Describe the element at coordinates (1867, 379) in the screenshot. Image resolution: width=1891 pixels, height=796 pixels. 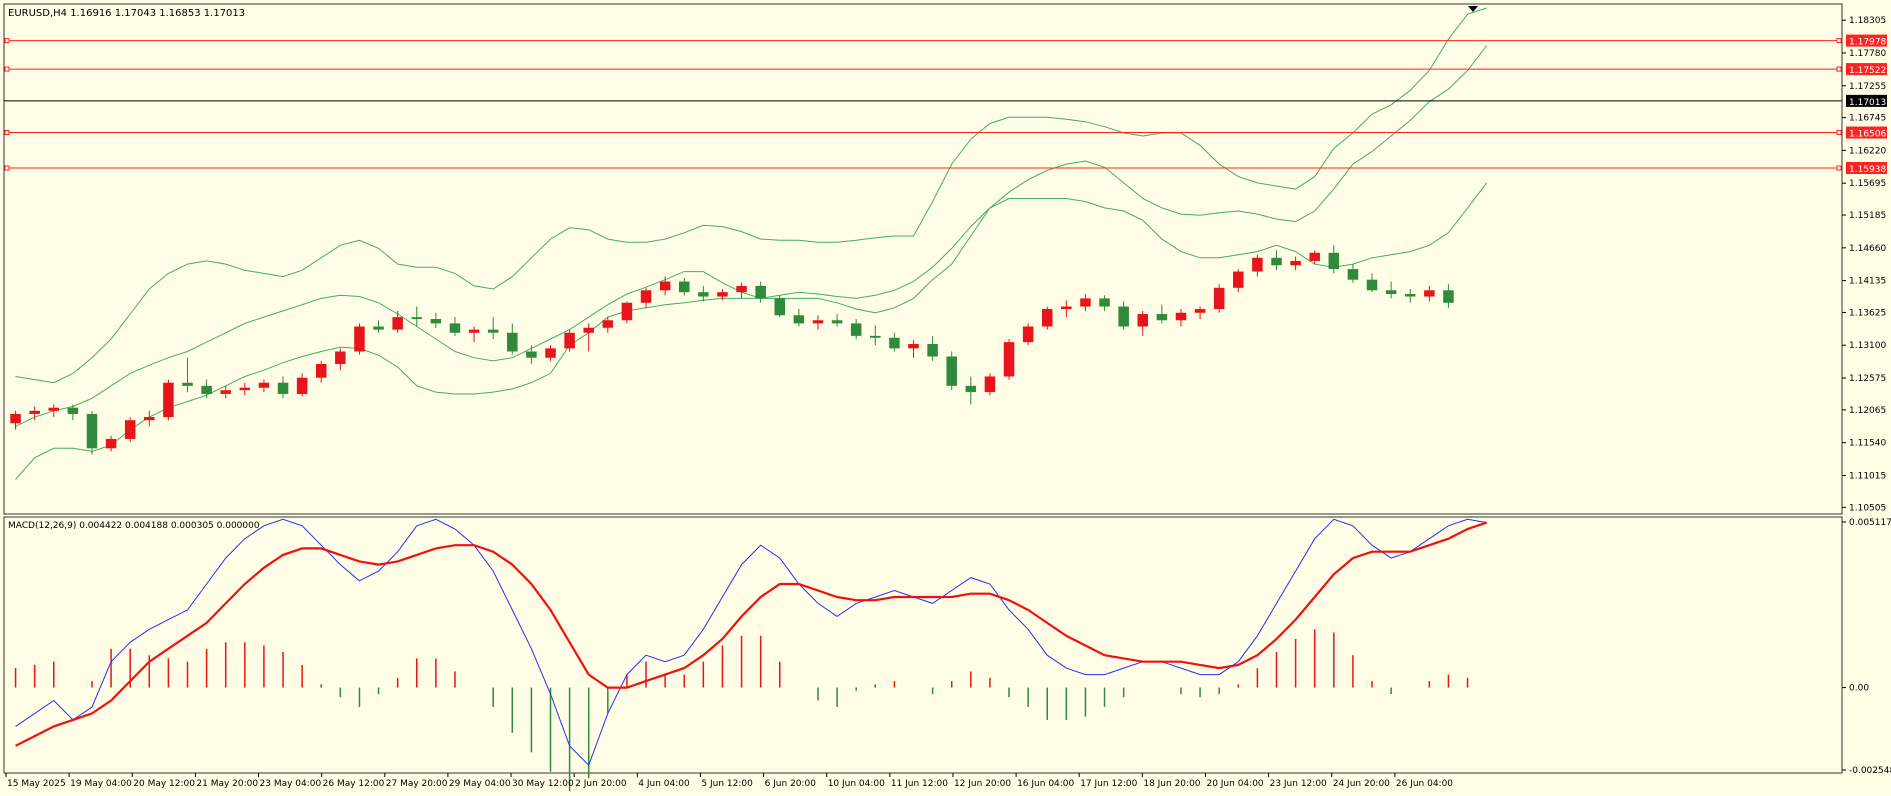
I see `price-tick-label: 1.12575` at that location.